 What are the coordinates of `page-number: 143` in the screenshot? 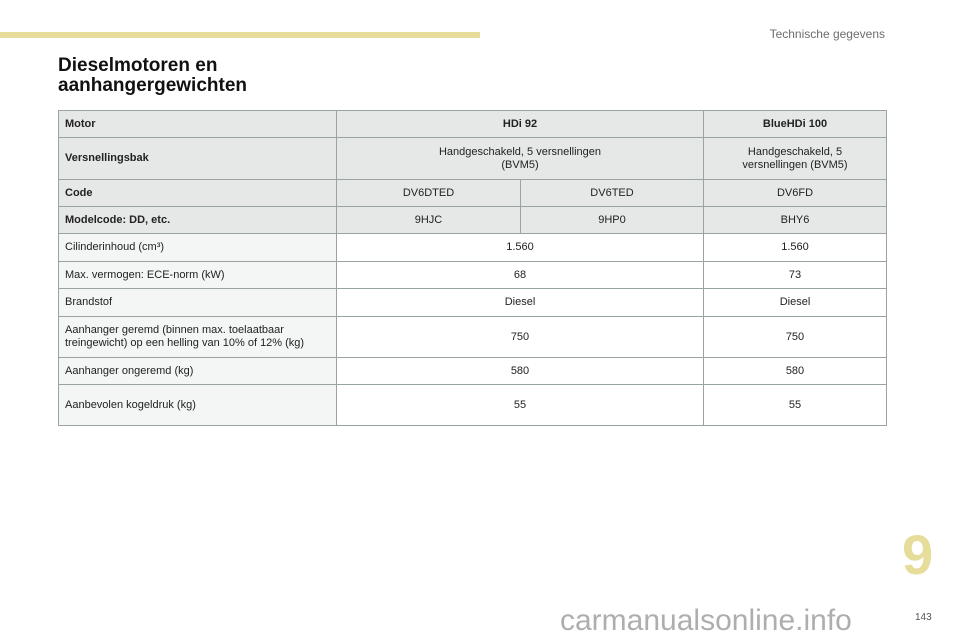 It's located at (923, 617).